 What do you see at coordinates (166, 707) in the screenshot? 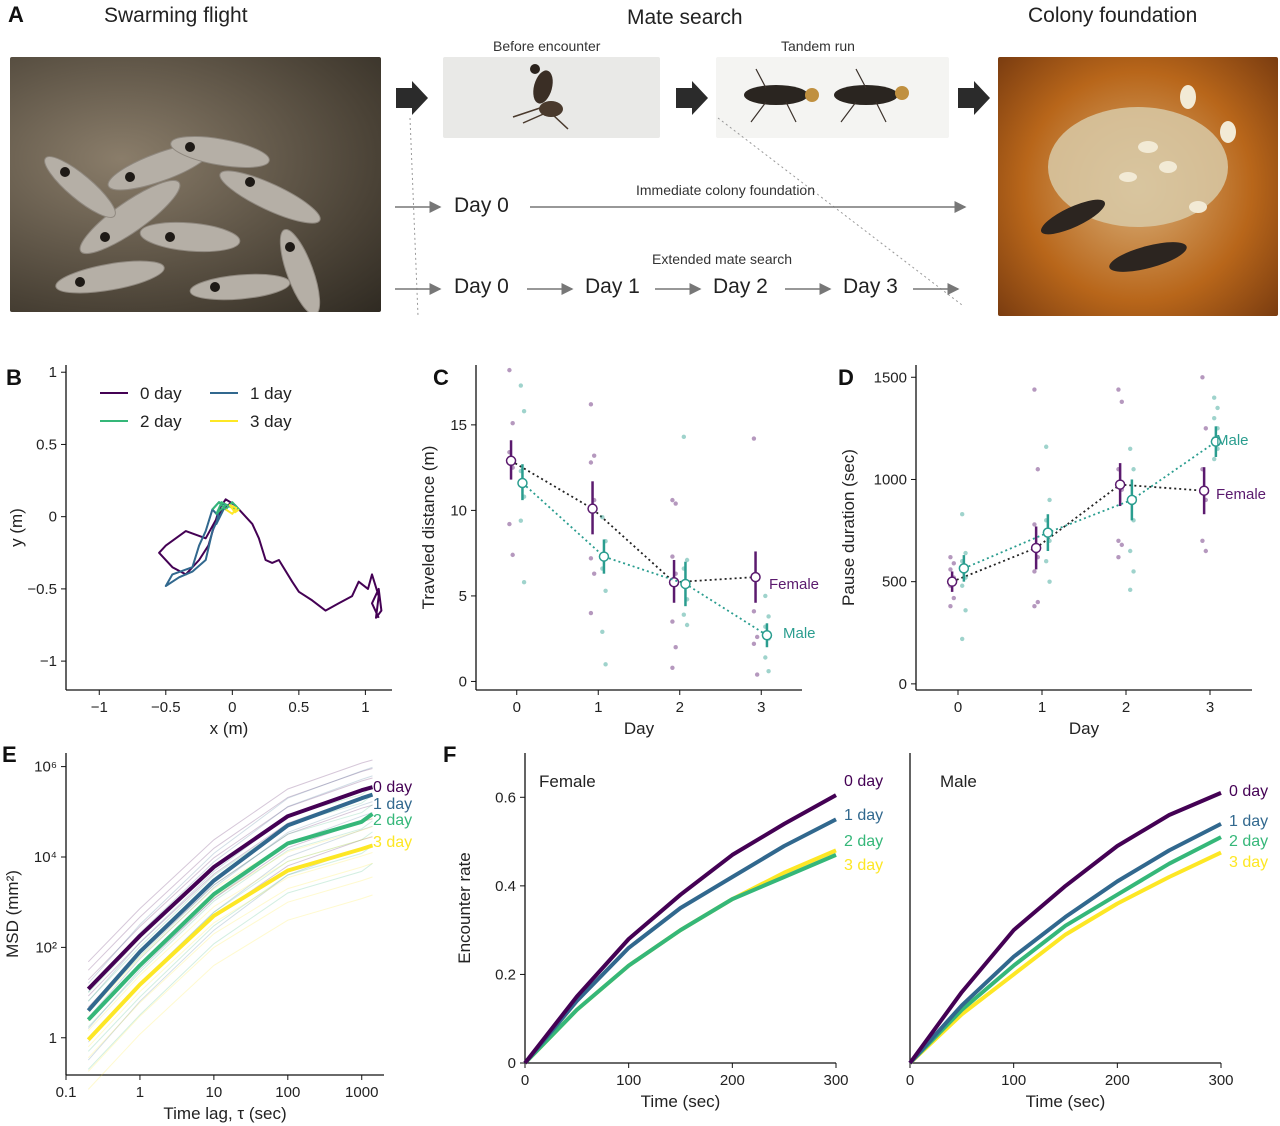
I see `x-tick-label: −0.5` at bounding box center [166, 707].